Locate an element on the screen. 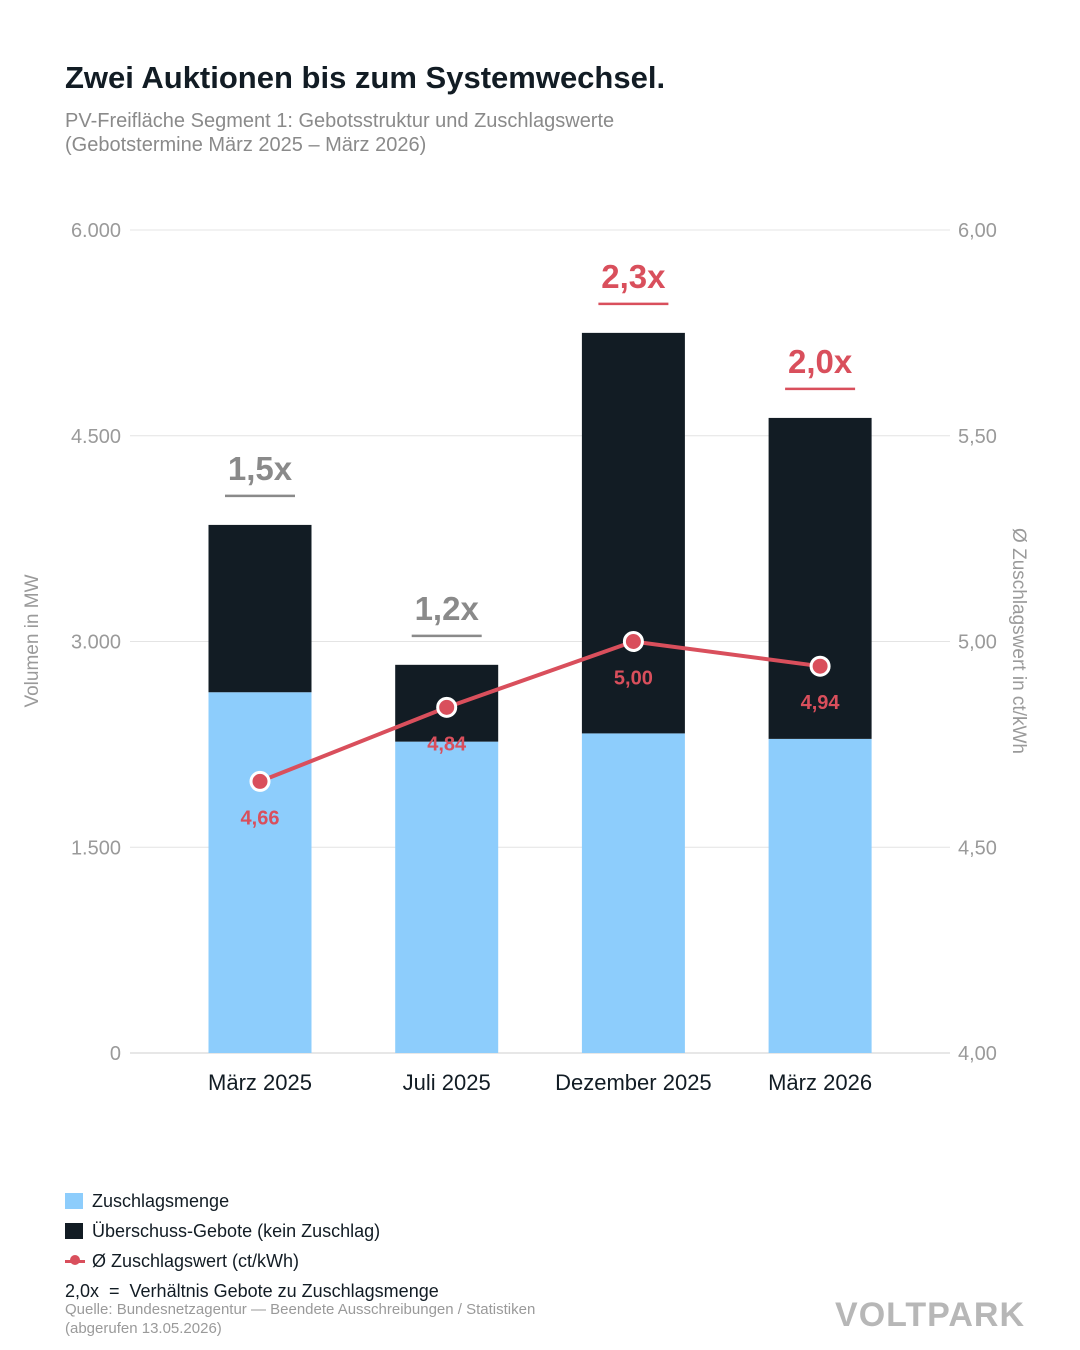 This screenshot has width=1080, height=1350. y-tick-label: 0 is located at coordinates (115, 1054).